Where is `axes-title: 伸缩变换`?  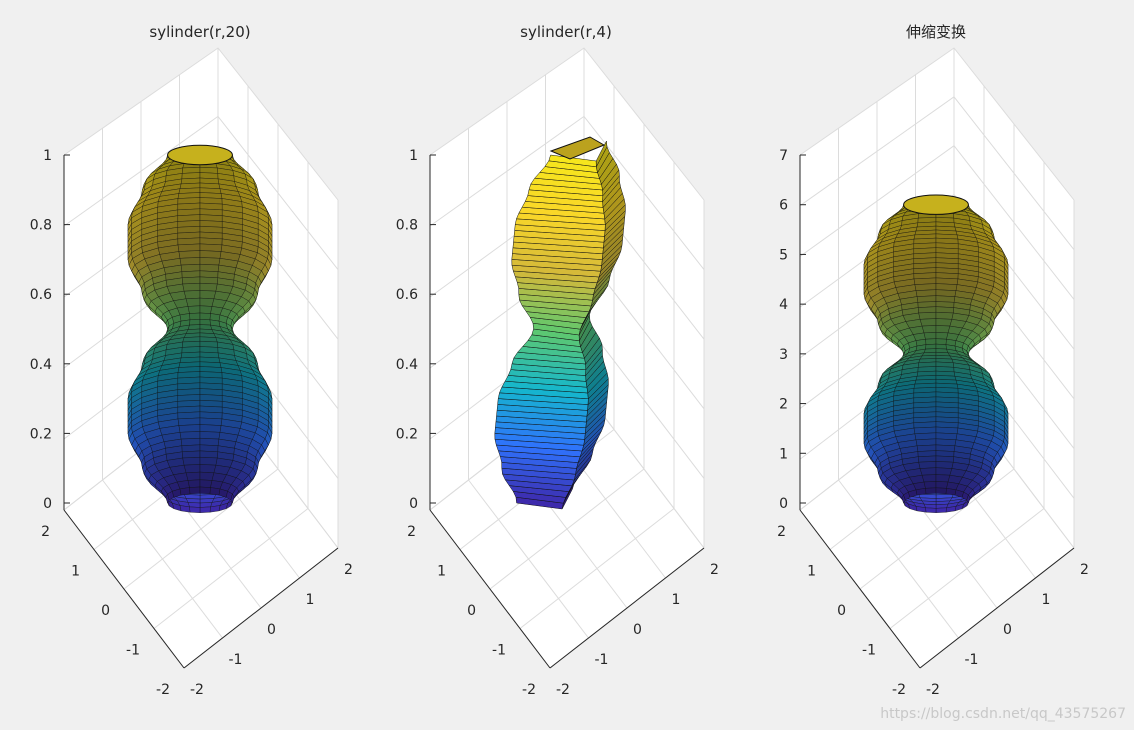
axes-title: 伸缩变换 is located at coordinates (936, 32).